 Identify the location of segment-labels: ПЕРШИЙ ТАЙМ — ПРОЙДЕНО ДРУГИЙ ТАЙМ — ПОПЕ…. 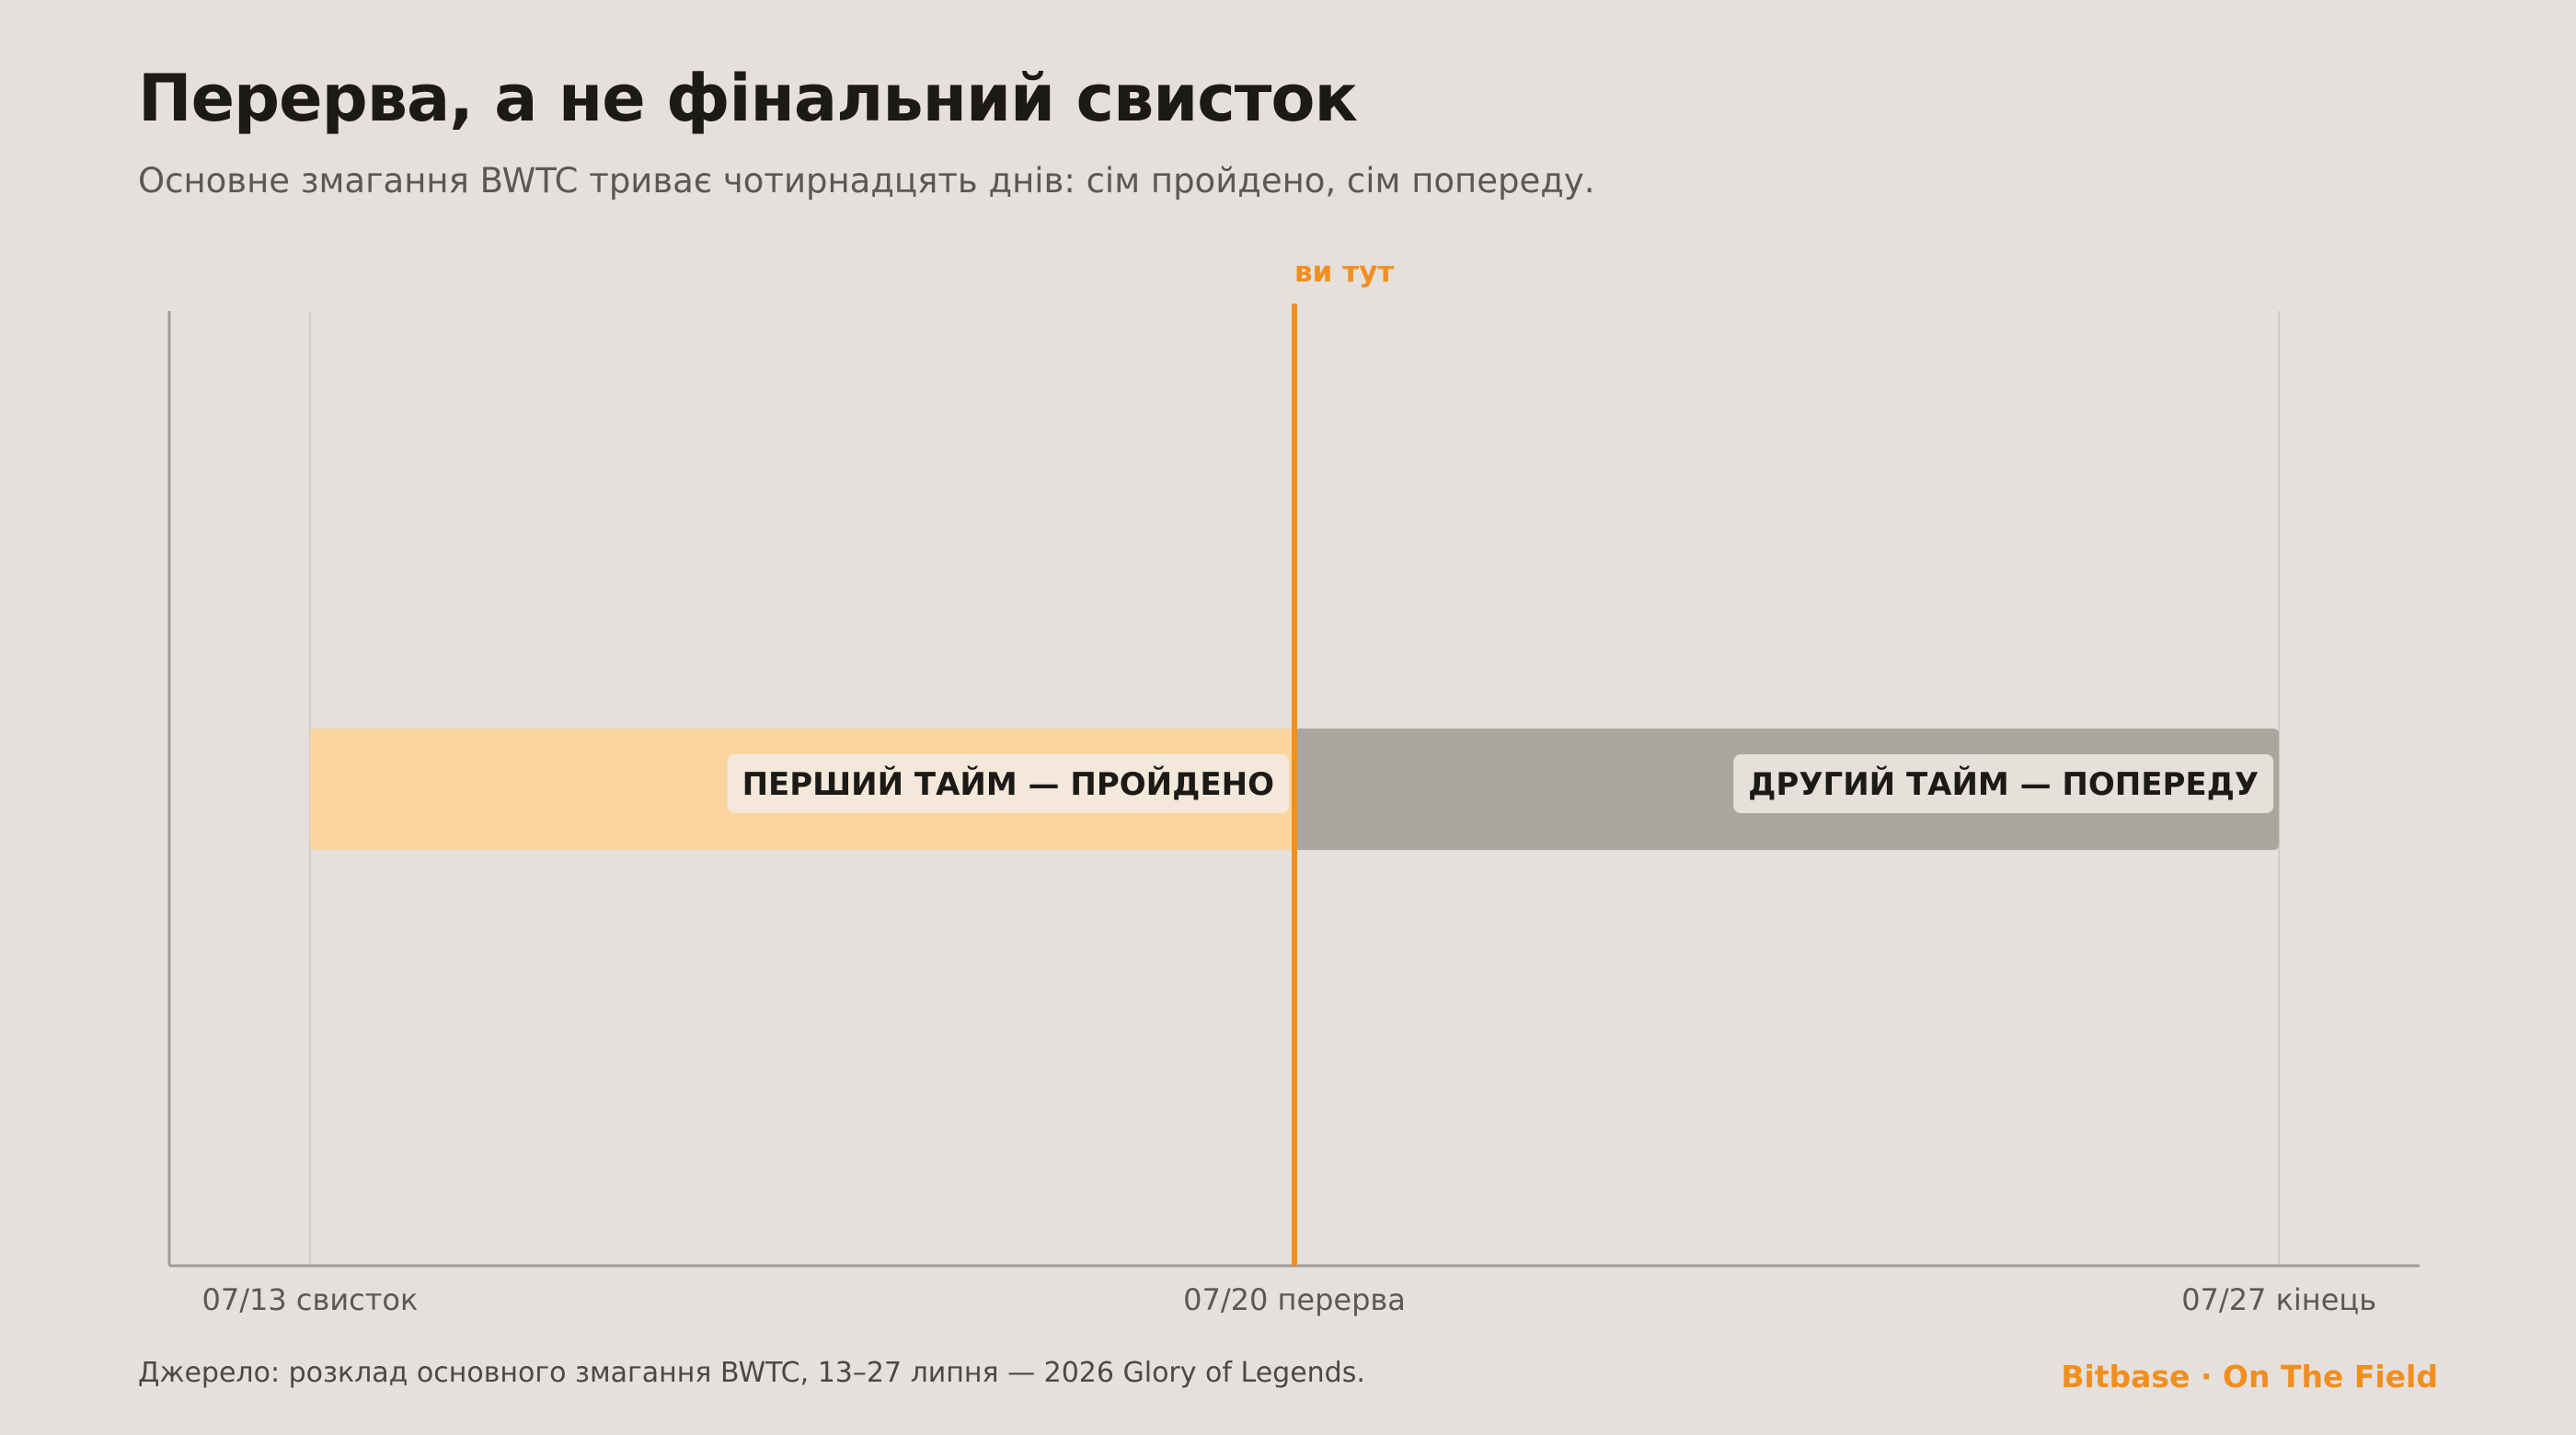
(1500, 783).